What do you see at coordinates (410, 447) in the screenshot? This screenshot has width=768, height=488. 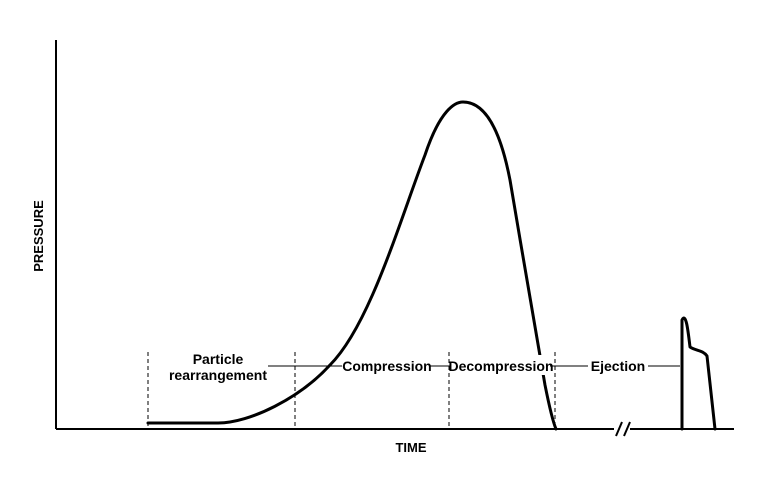 I see `x-axis-label: TIME` at bounding box center [410, 447].